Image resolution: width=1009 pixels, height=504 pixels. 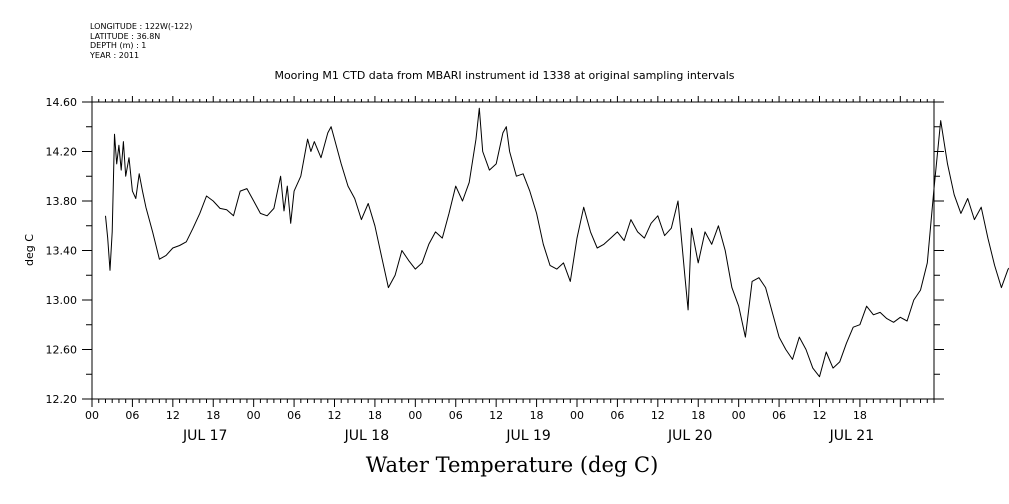 What do you see at coordinates (115, 55) in the screenshot?
I see `meta-year: YEAR : 2011` at bounding box center [115, 55].